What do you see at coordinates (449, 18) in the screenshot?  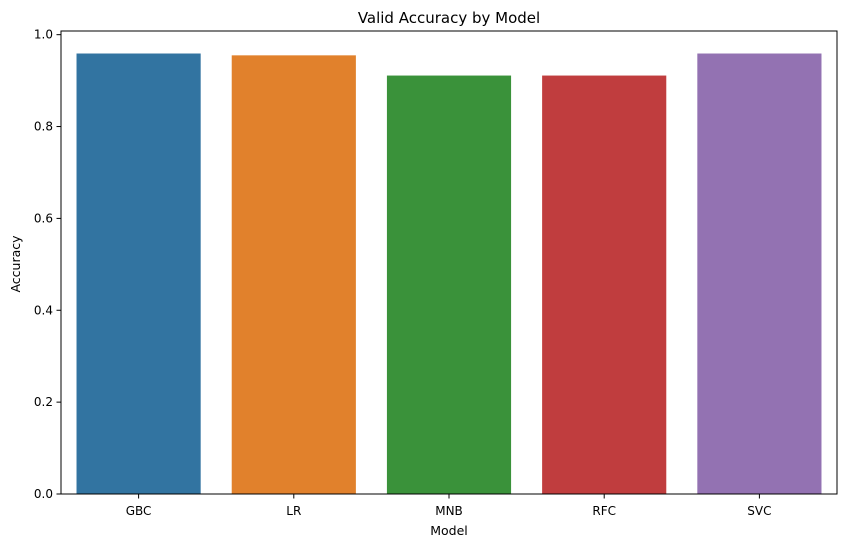 I see `chart-title: Valid Accuracy by Model` at bounding box center [449, 18].